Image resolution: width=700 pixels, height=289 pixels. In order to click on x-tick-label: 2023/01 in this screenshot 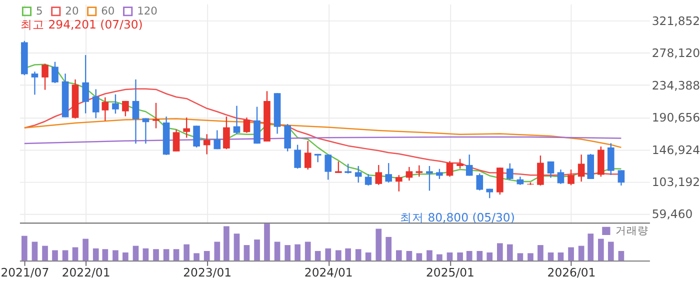, I will do `click(207, 273)`.